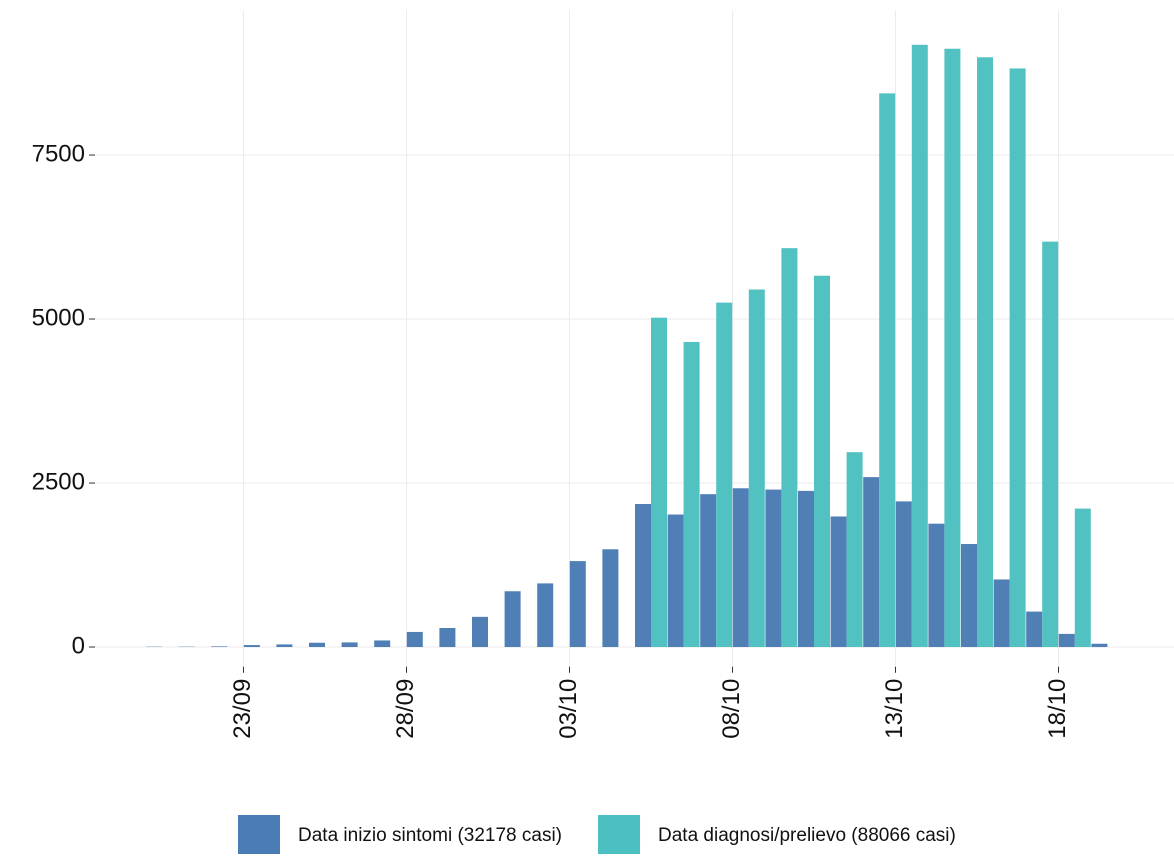  I want to click on x-tick-label: 03/10, so click(568, 709).